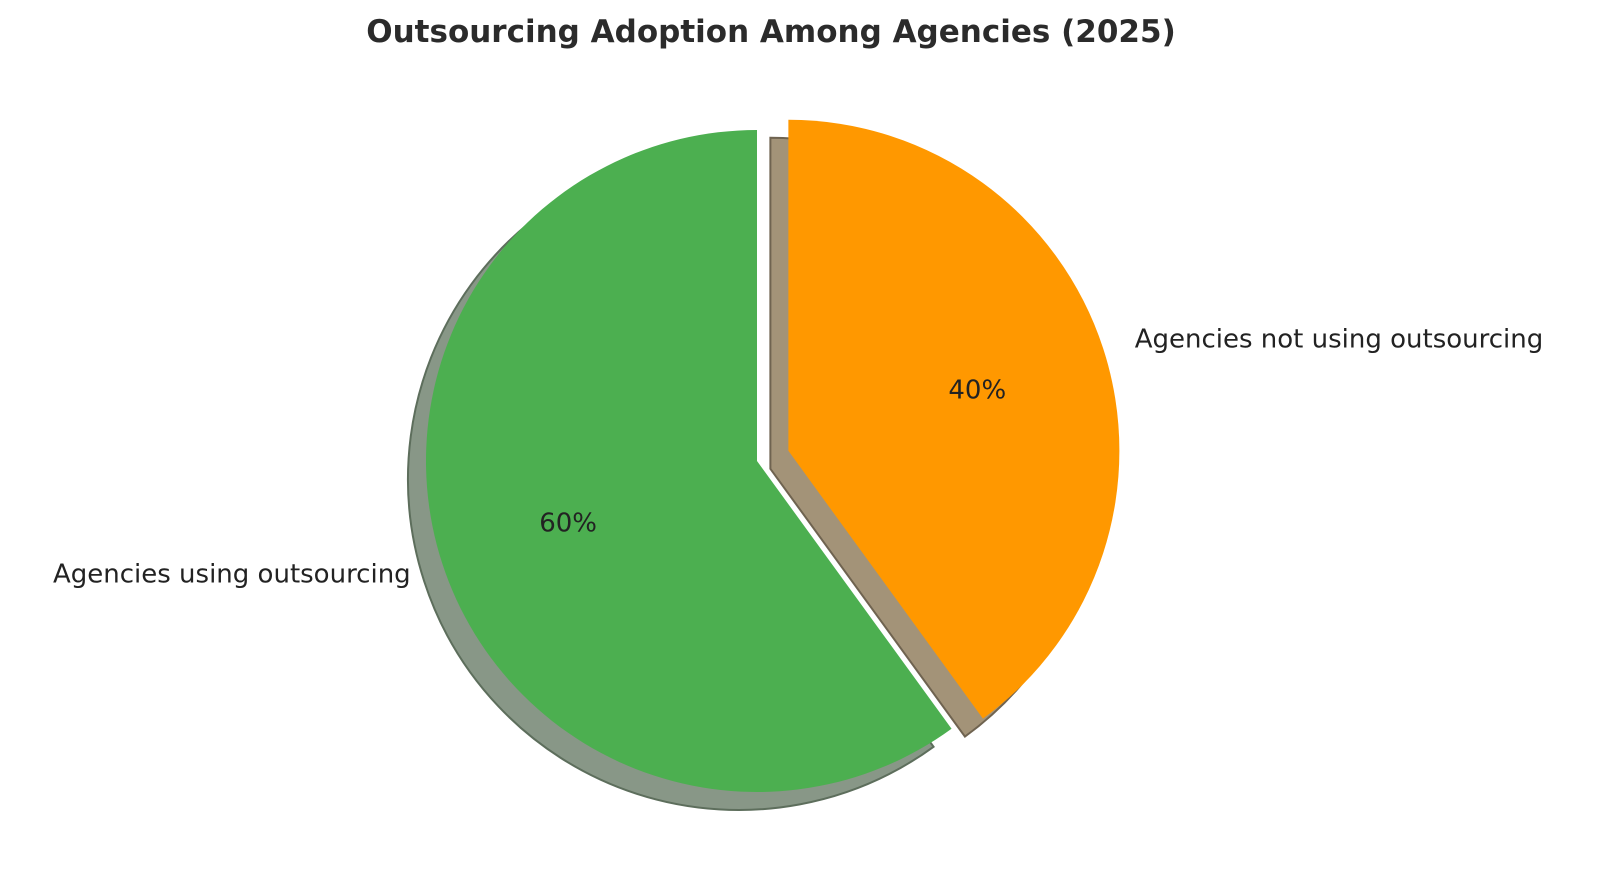 Image resolution: width=1600 pixels, height=882 pixels. I want to click on slice-label-agencies-using-outsourcing: Agencies using outsourcing, so click(232, 575).